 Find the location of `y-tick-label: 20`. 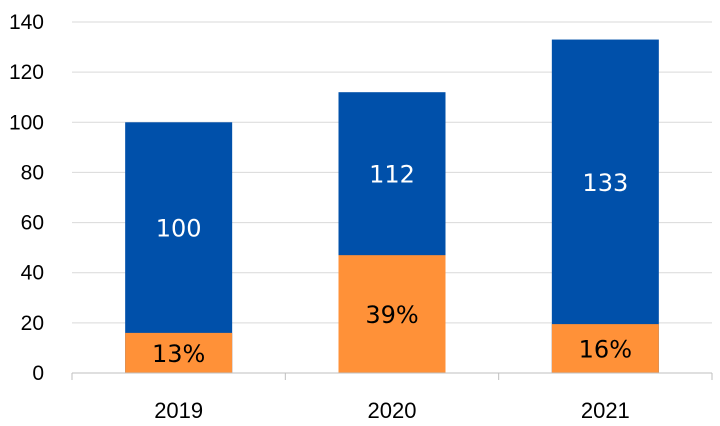

y-tick-label: 20 is located at coordinates (32, 323).